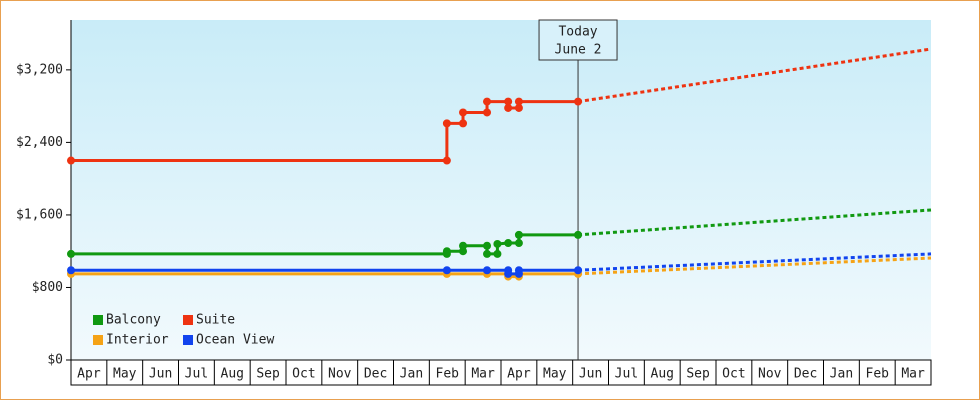  I want to click on y-tick-label: $0, so click(55, 360).